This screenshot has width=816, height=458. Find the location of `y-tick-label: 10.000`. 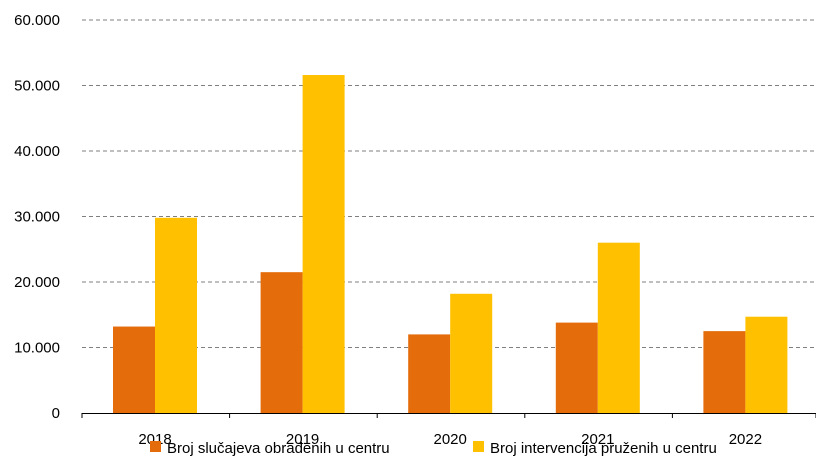

y-tick-label: 10.000 is located at coordinates (37, 348).